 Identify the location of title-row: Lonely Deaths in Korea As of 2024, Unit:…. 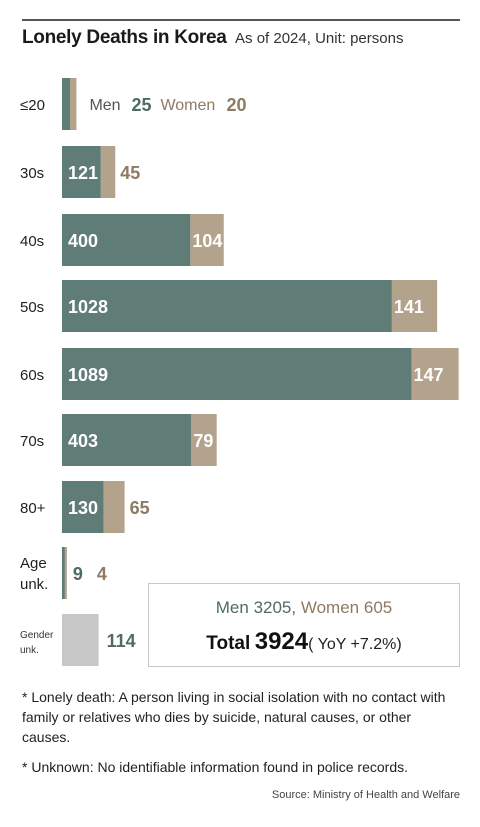
(212, 38).